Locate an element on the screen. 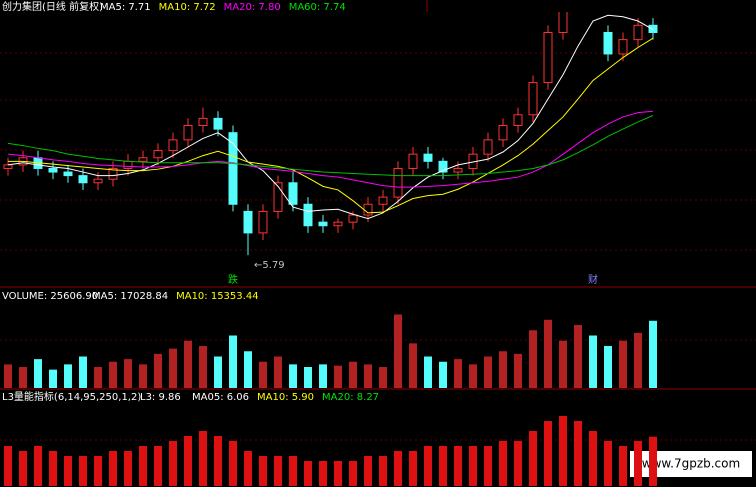  legend-item: MA20: 8.27 is located at coordinates (350, 397).